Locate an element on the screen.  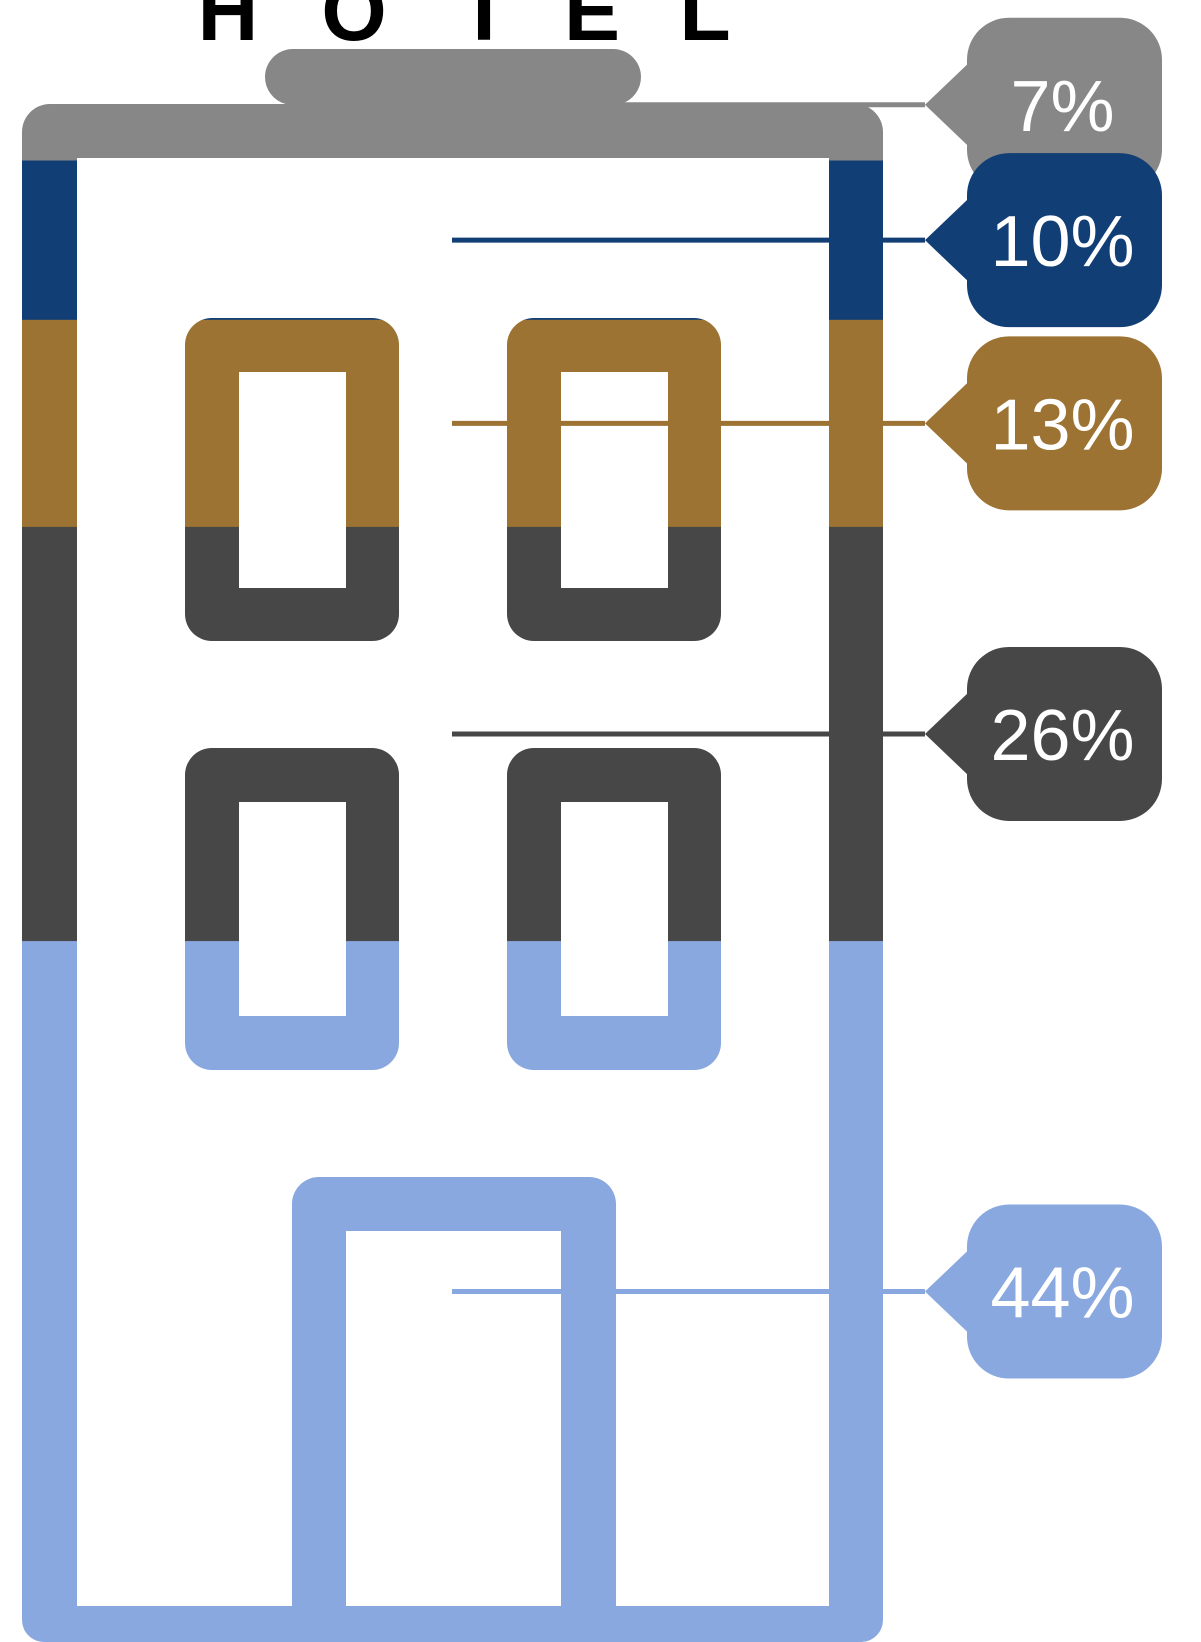
callout-value-label: 13% is located at coordinates (1062, 425).